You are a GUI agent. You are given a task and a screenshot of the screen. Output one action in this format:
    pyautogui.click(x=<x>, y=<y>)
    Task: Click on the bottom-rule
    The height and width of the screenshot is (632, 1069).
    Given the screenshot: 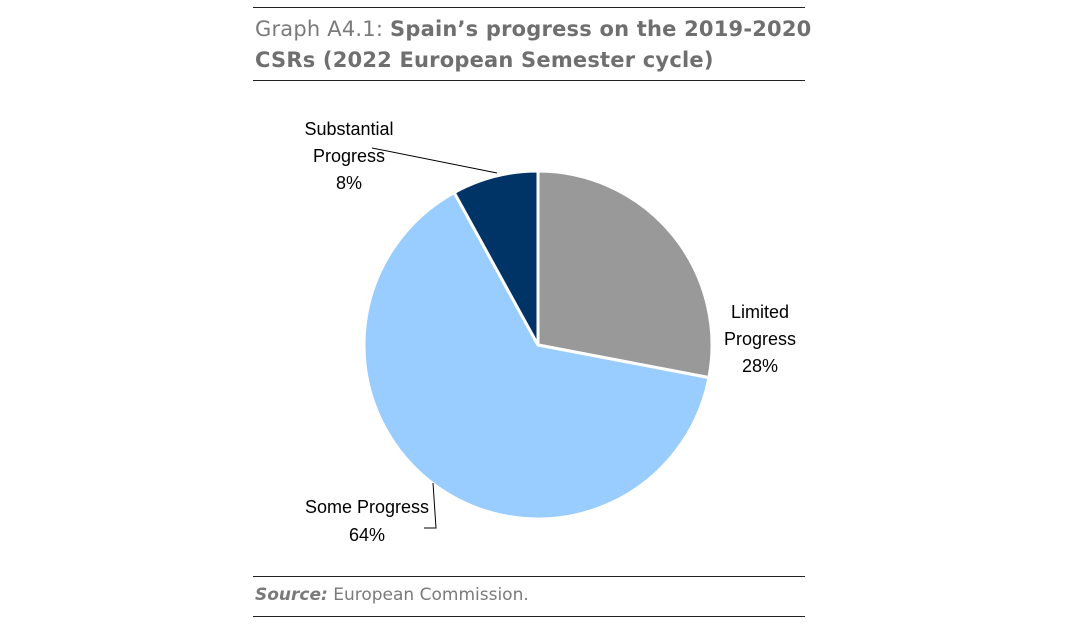 What is the action you would take?
    pyautogui.click(x=529, y=616)
    